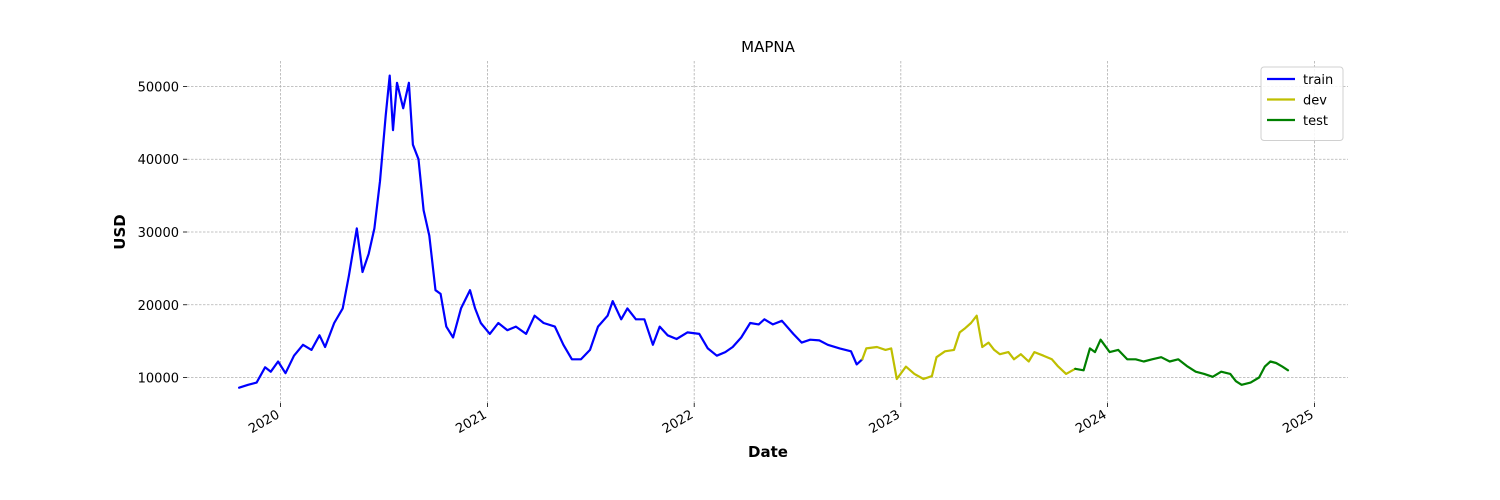  I want to click on y-tick-label: 40000, so click(158, 160).